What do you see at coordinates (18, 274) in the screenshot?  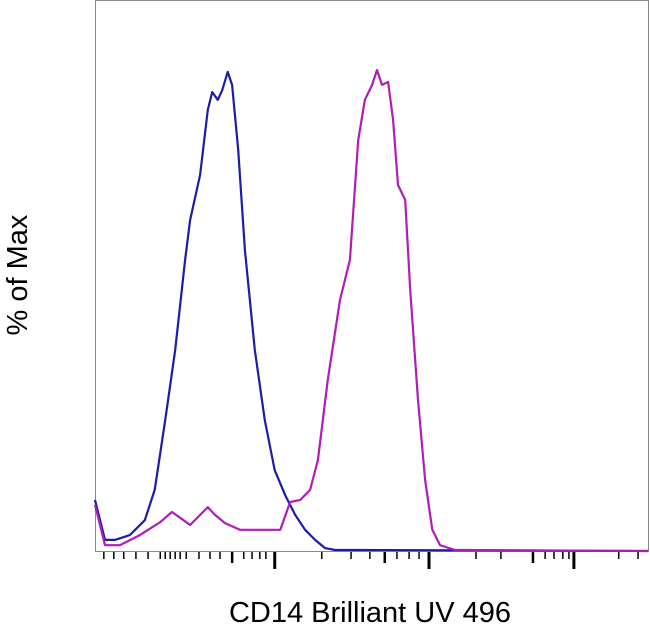 I see `y-axis-label: % of Max` at bounding box center [18, 274].